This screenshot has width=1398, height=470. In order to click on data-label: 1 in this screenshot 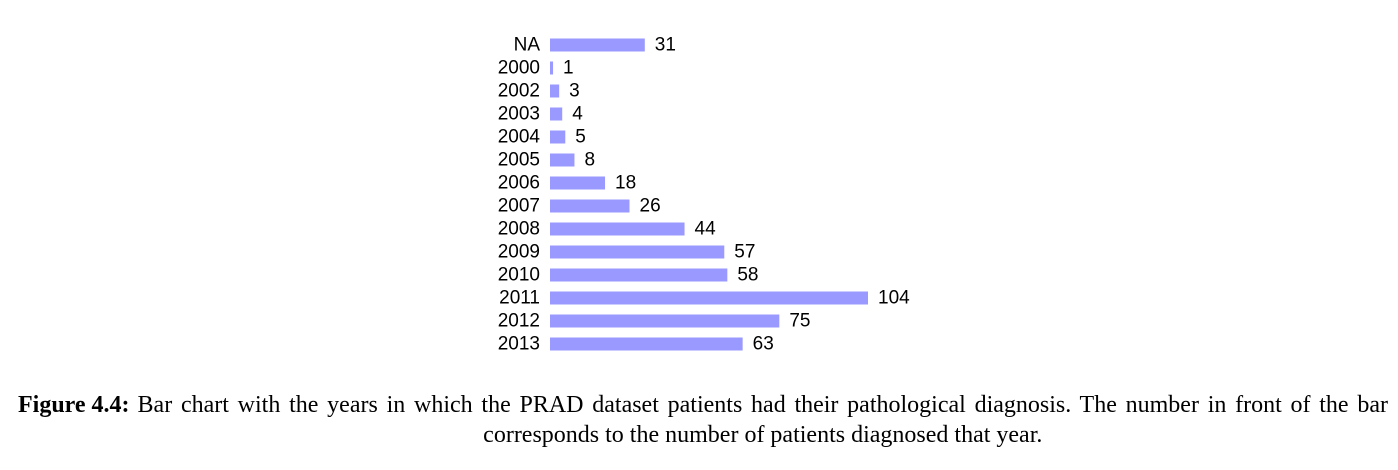, I will do `click(568, 68)`.